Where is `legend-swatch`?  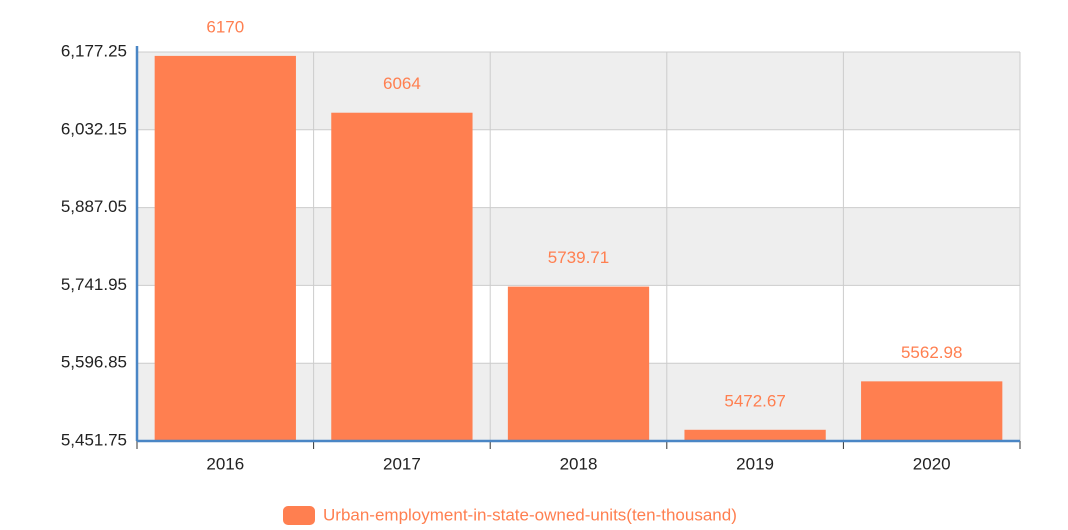 legend-swatch is located at coordinates (299, 515).